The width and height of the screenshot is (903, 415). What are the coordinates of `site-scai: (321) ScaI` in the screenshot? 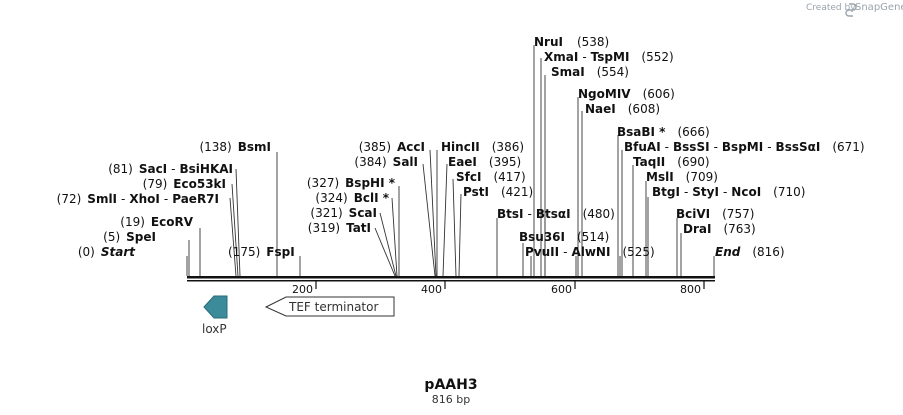 It's located at (343, 213).